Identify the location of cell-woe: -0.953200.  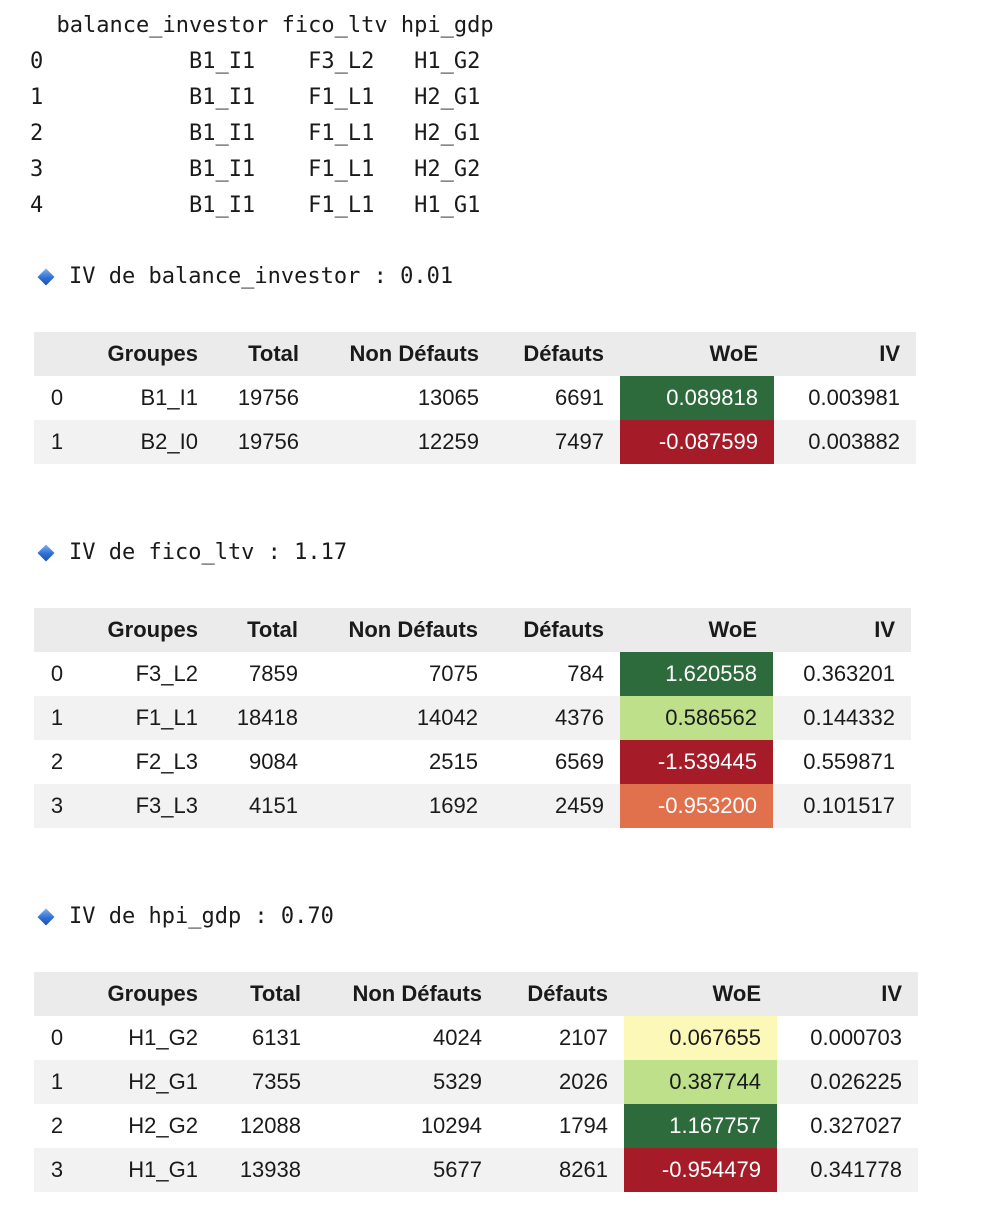
(696, 806).